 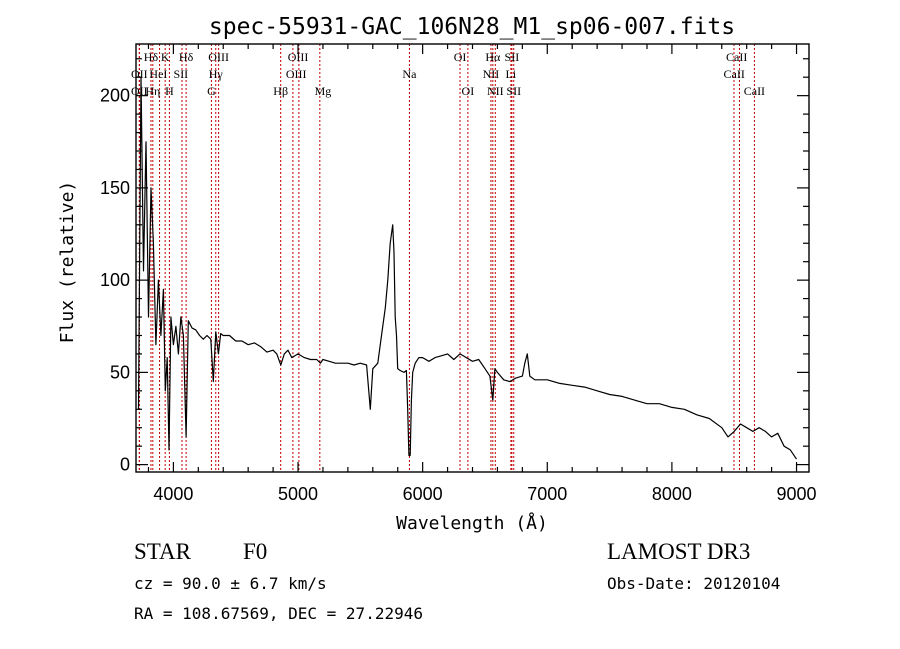 I want to click on redshift-readout: cz = 90.0 ± 6.7 km/s, so click(x=230, y=583).